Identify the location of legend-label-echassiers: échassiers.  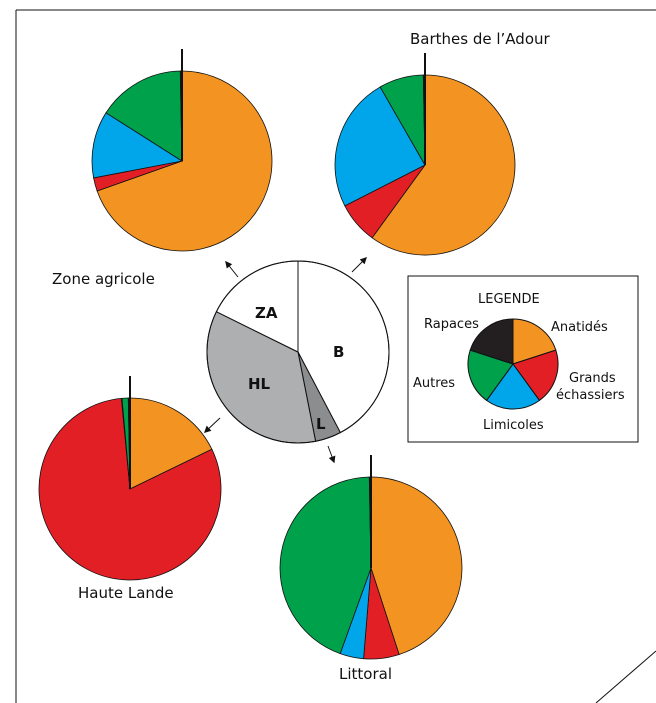
(590, 395).